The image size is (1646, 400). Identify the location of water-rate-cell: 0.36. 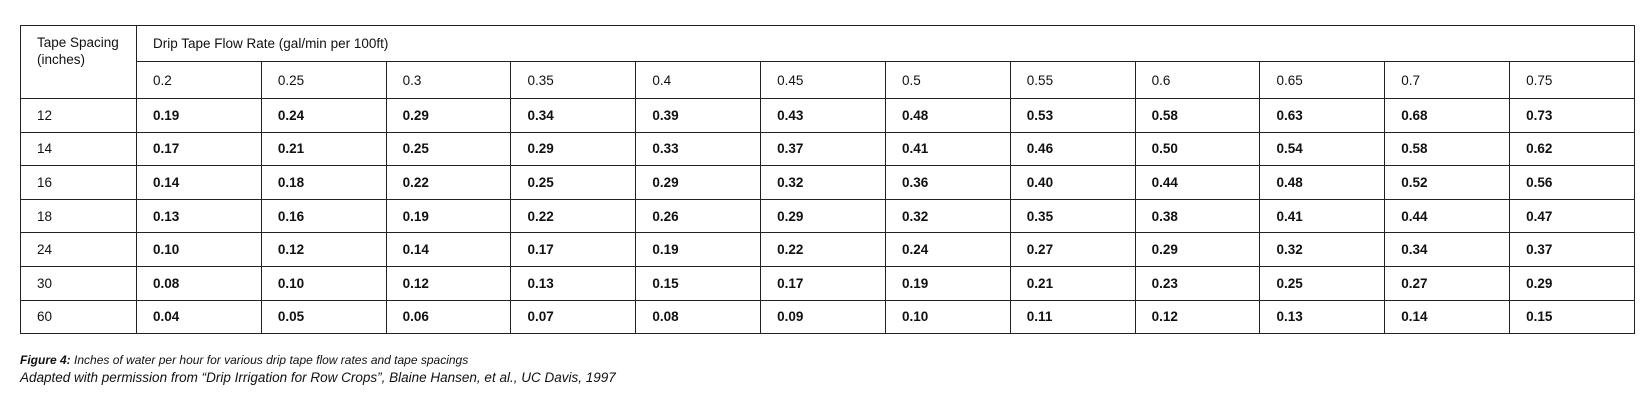
(947, 182).